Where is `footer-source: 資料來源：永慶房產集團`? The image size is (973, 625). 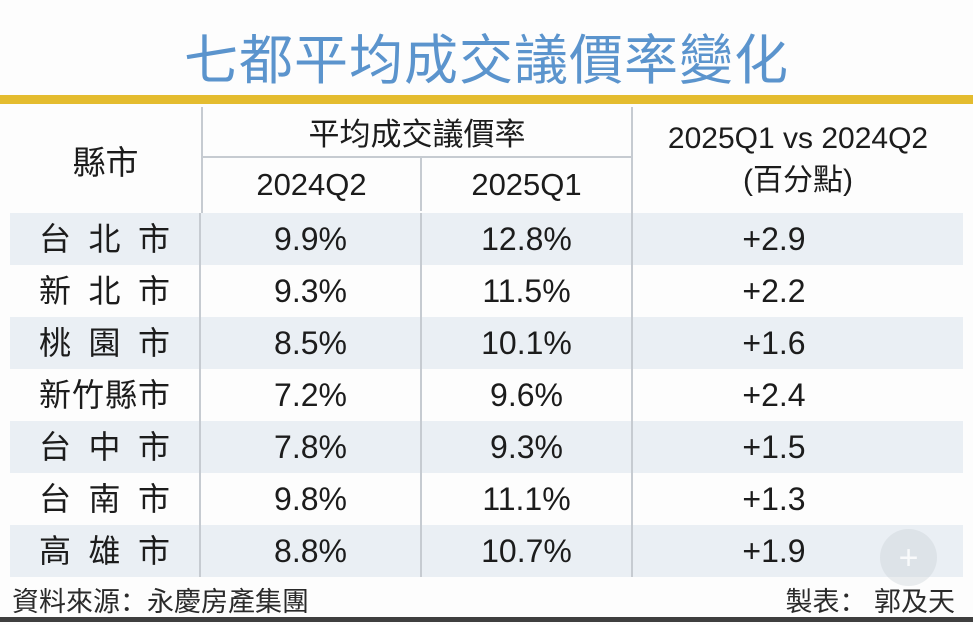 footer-source: 資料來源：永慶房產集團 is located at coordinates (160, 602).